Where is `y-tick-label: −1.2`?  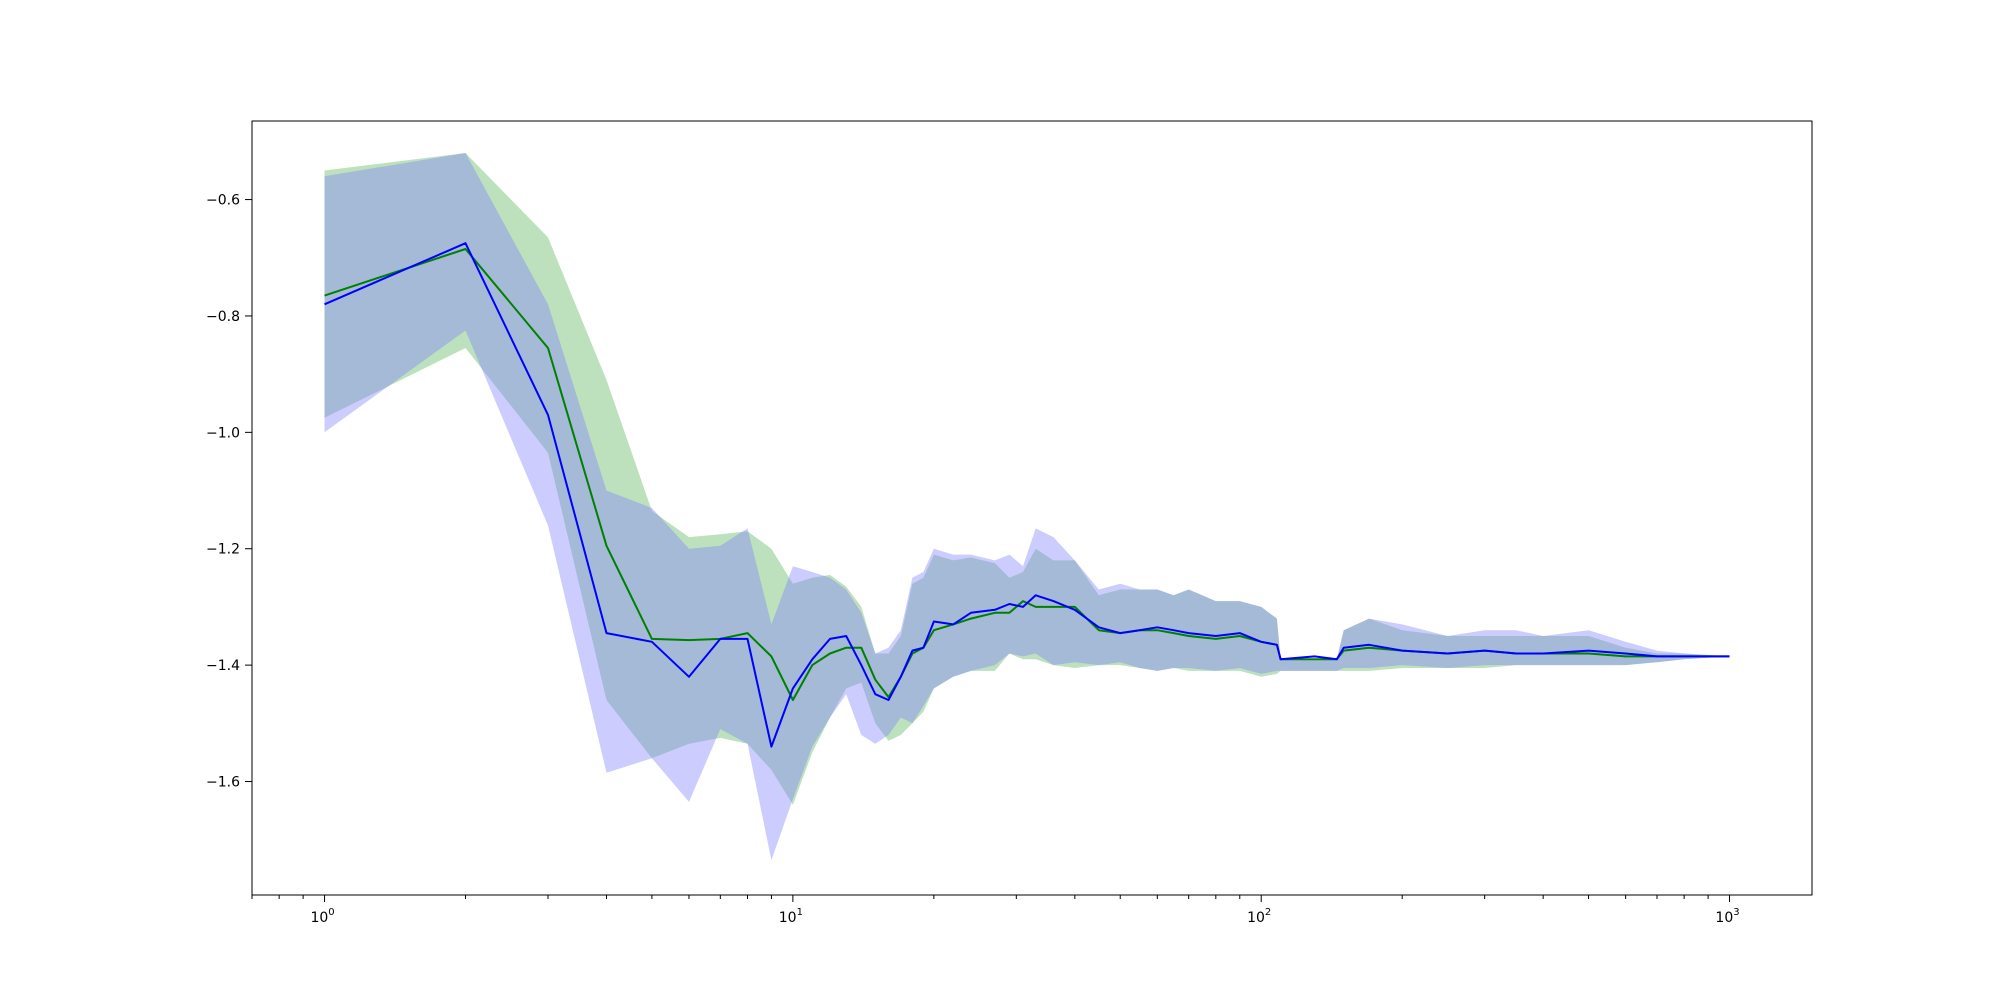 y-tick-label: −1.2 is located at coordinates (223, 550).